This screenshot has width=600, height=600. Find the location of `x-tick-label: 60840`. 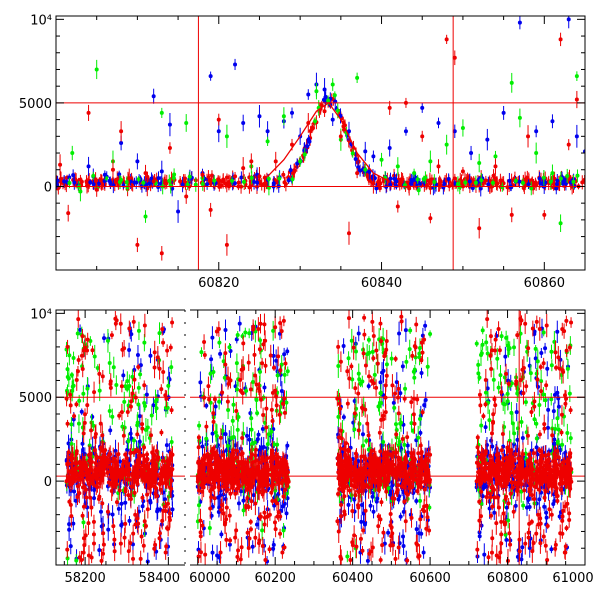

x-tick-label: 60840 is located at coordinates (381, 283).